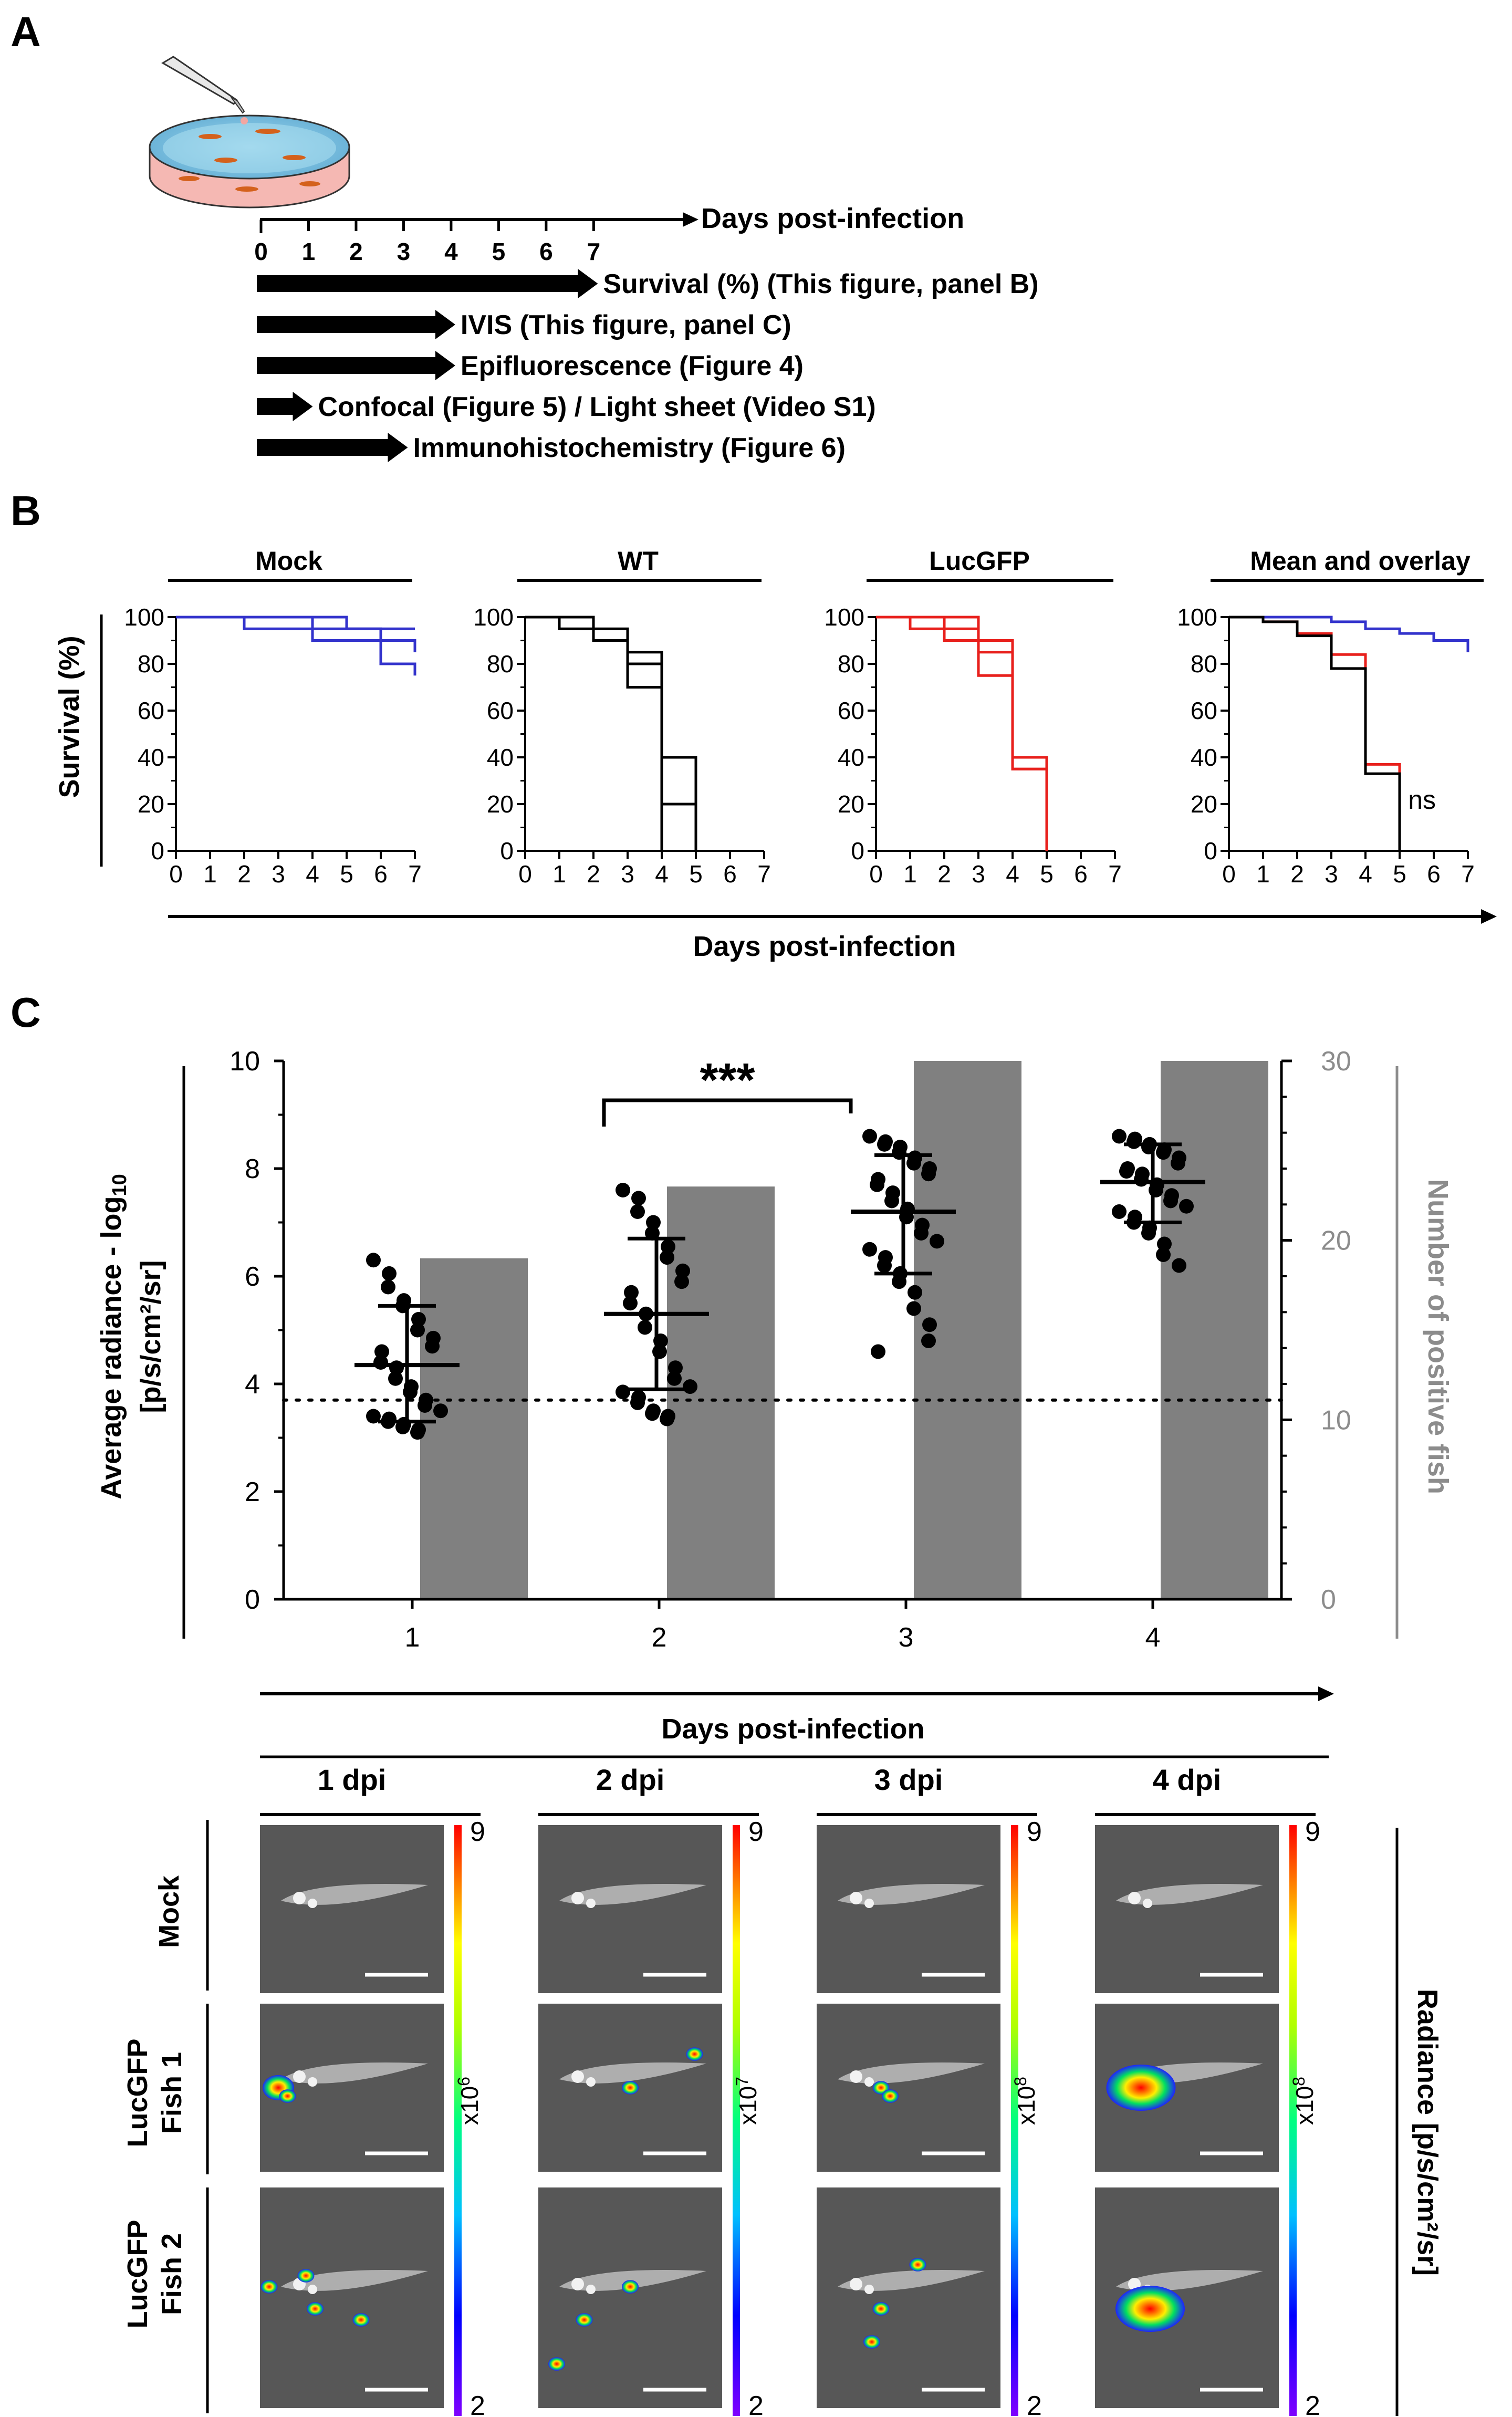 This screenshot has width=1512, height=2417. I want to click on survival-x-tick-label: 1, so click(910, 874).